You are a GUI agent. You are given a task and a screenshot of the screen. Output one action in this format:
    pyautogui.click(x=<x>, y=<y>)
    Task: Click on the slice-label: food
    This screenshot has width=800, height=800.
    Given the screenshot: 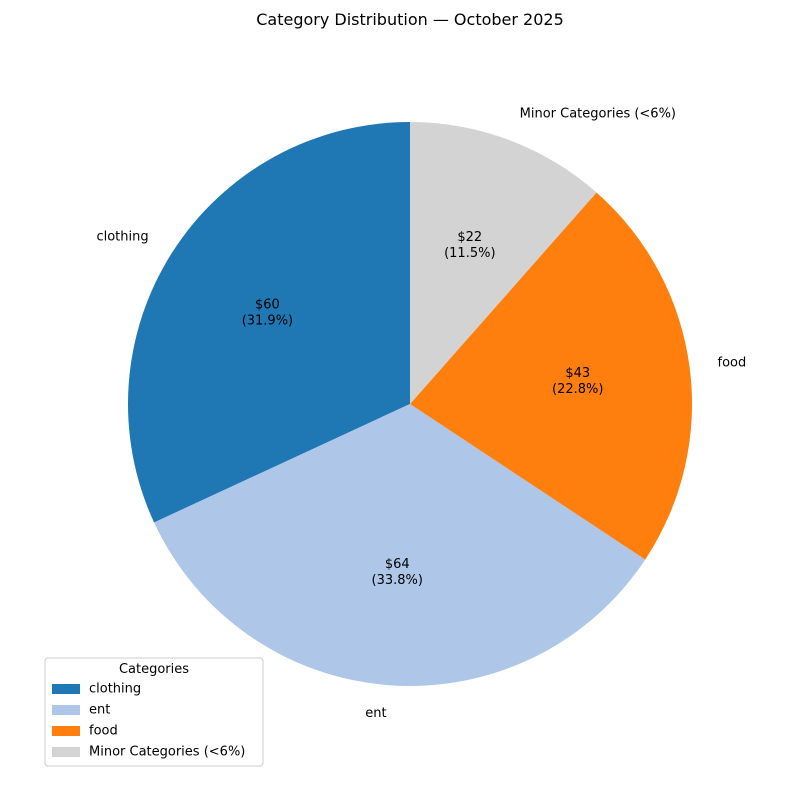 What is the action you would take?
    pyautogui.click(x=732, y=363)
    